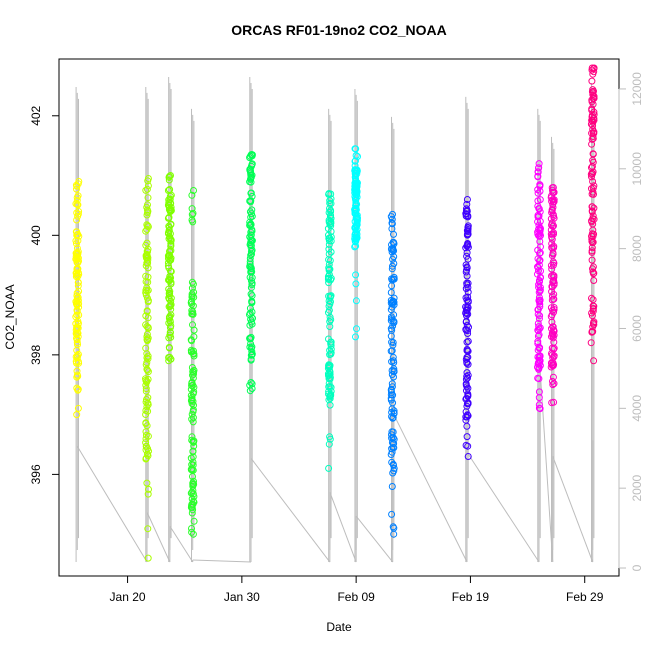 This screenshot has height=650, width=650. Describe the element at coordinates (36, 355) in the screenshot. I see `y-tick-label: 398` at that location.